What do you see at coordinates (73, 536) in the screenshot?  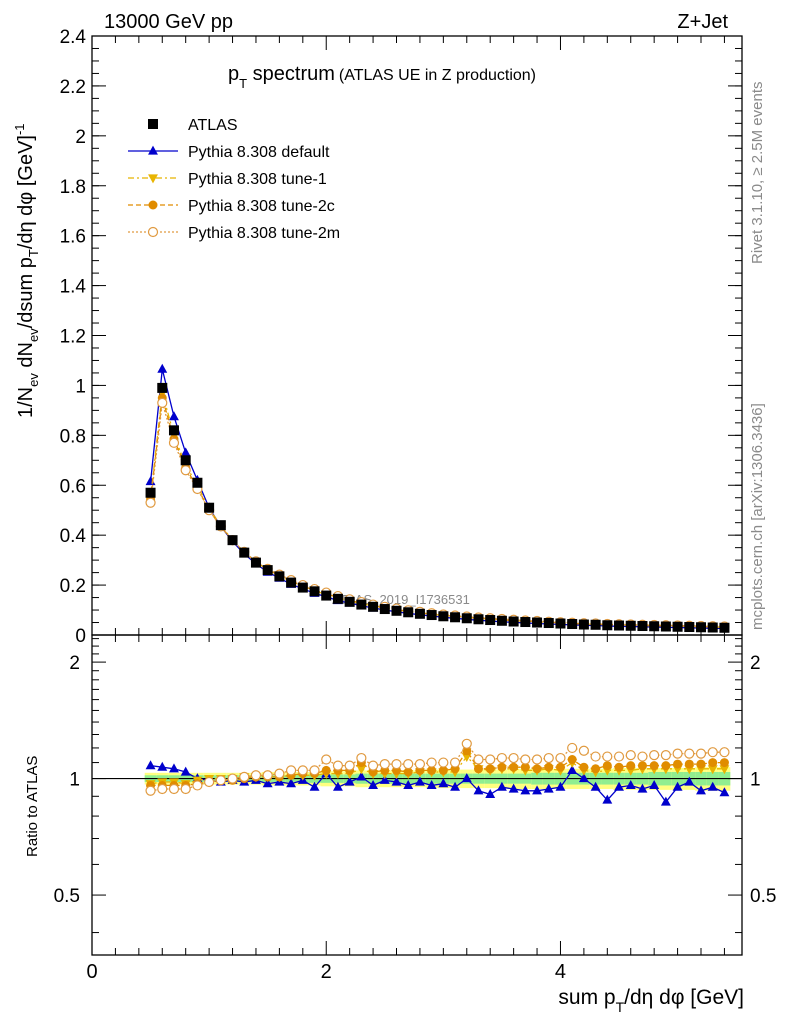 I see `main-y-tick-label: 0.4` at bounding box center [73, 536].